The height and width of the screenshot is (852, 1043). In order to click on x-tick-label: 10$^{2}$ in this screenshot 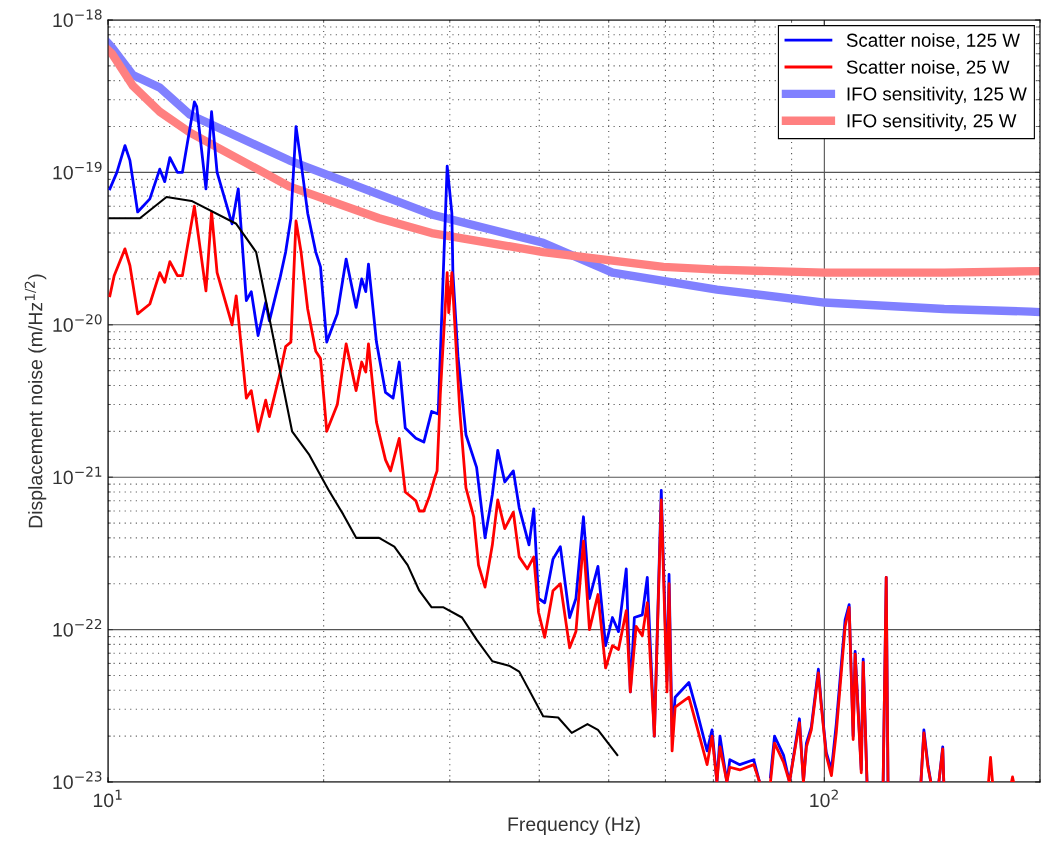, I will do `click(824, 798)`.